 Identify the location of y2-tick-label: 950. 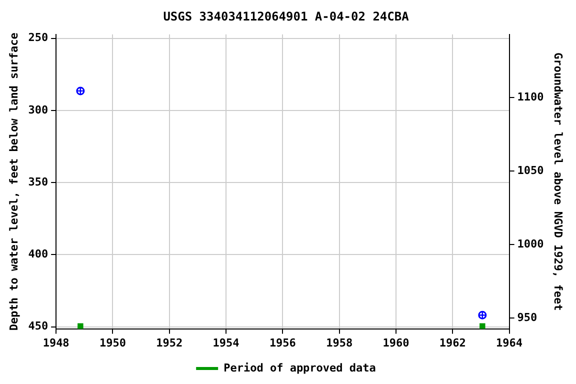
(527, 317).